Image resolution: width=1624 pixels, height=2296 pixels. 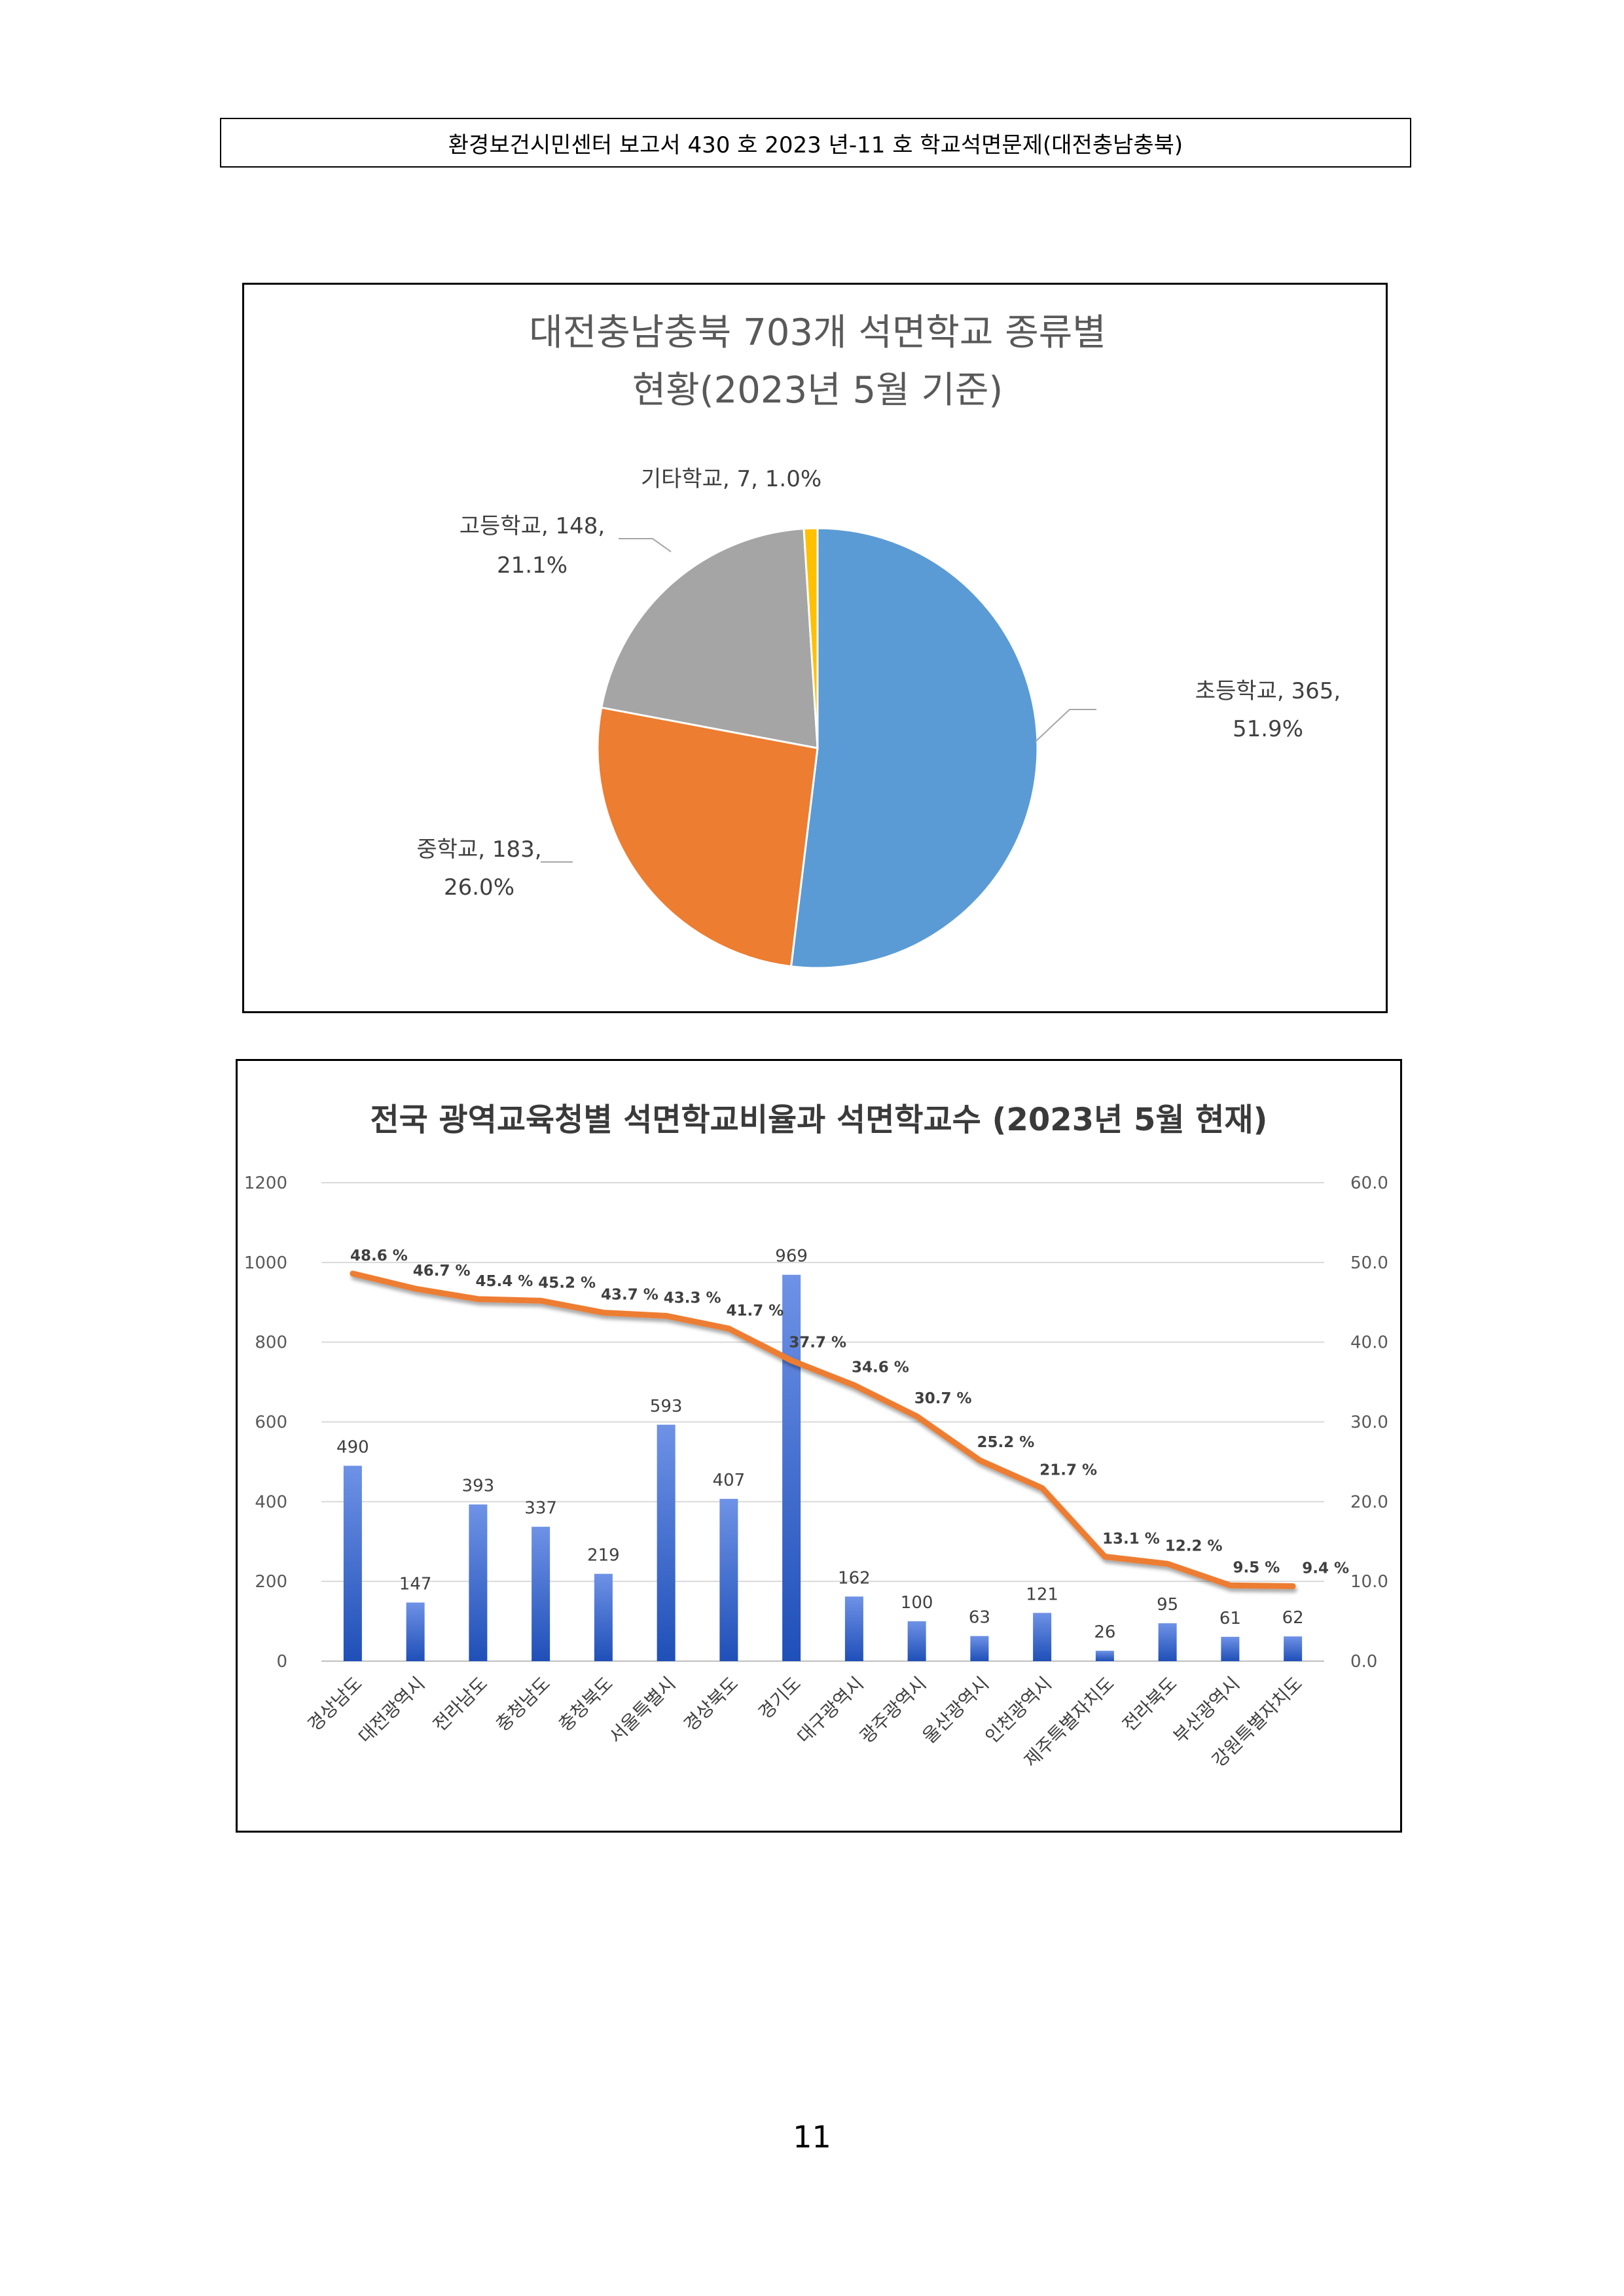 What do you see at coordinates (710, 1704) in the screenshot?
I see `x-tick-label: 경상북도` at bounding box center [710, 1704].